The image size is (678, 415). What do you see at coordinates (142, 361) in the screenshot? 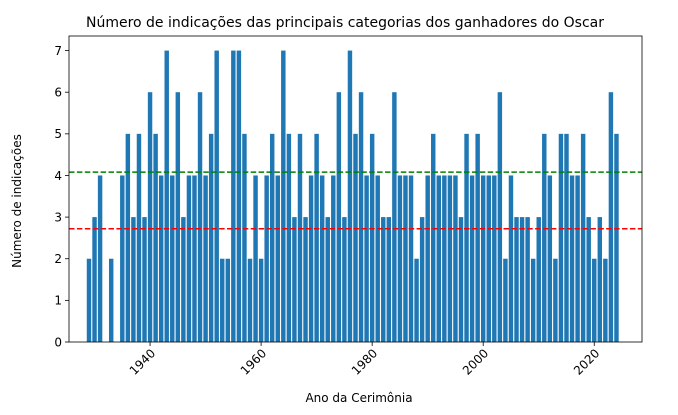
I see `x-tick-label: 1940` at bounding box center [142, 361].